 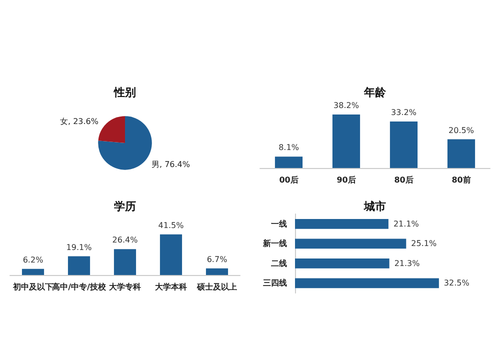 What do you see at coordinates (404, 180) in the screenshot?
I see `x-tick-label: 80后` at bounding box center [404, 180].